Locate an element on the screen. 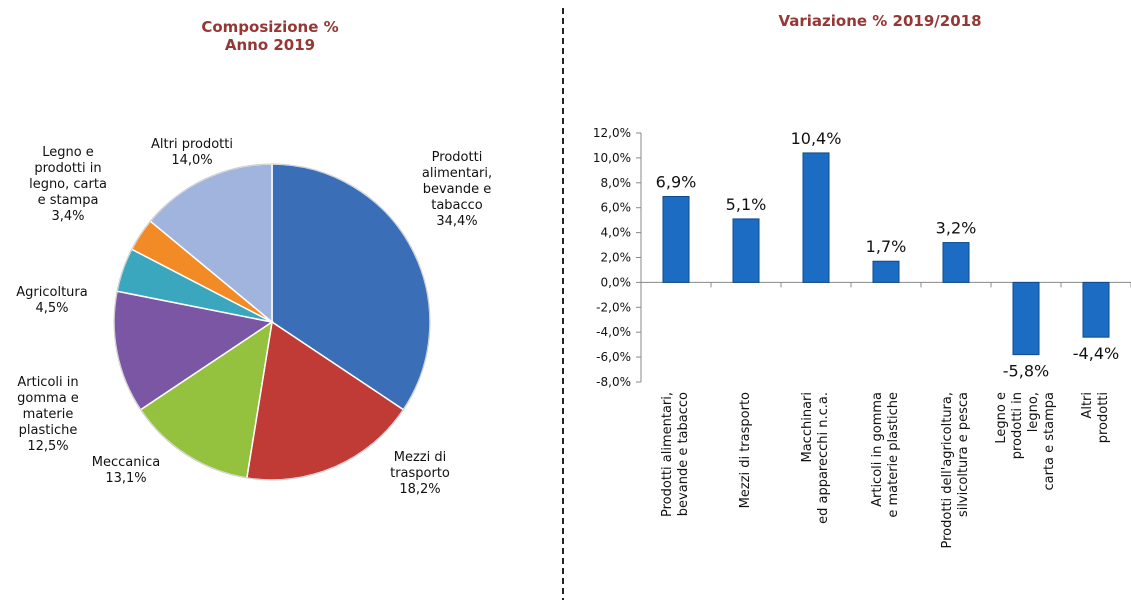 Image resolution: width=1131 pixels, height=600 pixels. slice-value: 14,0% is located at coordinates (192, 160).